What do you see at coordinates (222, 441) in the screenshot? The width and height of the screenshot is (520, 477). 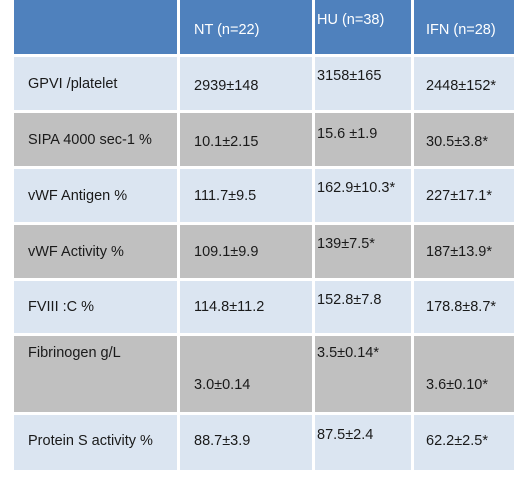 I see `table-cell: 88.7±3.9` at bounding box center [222, 441].